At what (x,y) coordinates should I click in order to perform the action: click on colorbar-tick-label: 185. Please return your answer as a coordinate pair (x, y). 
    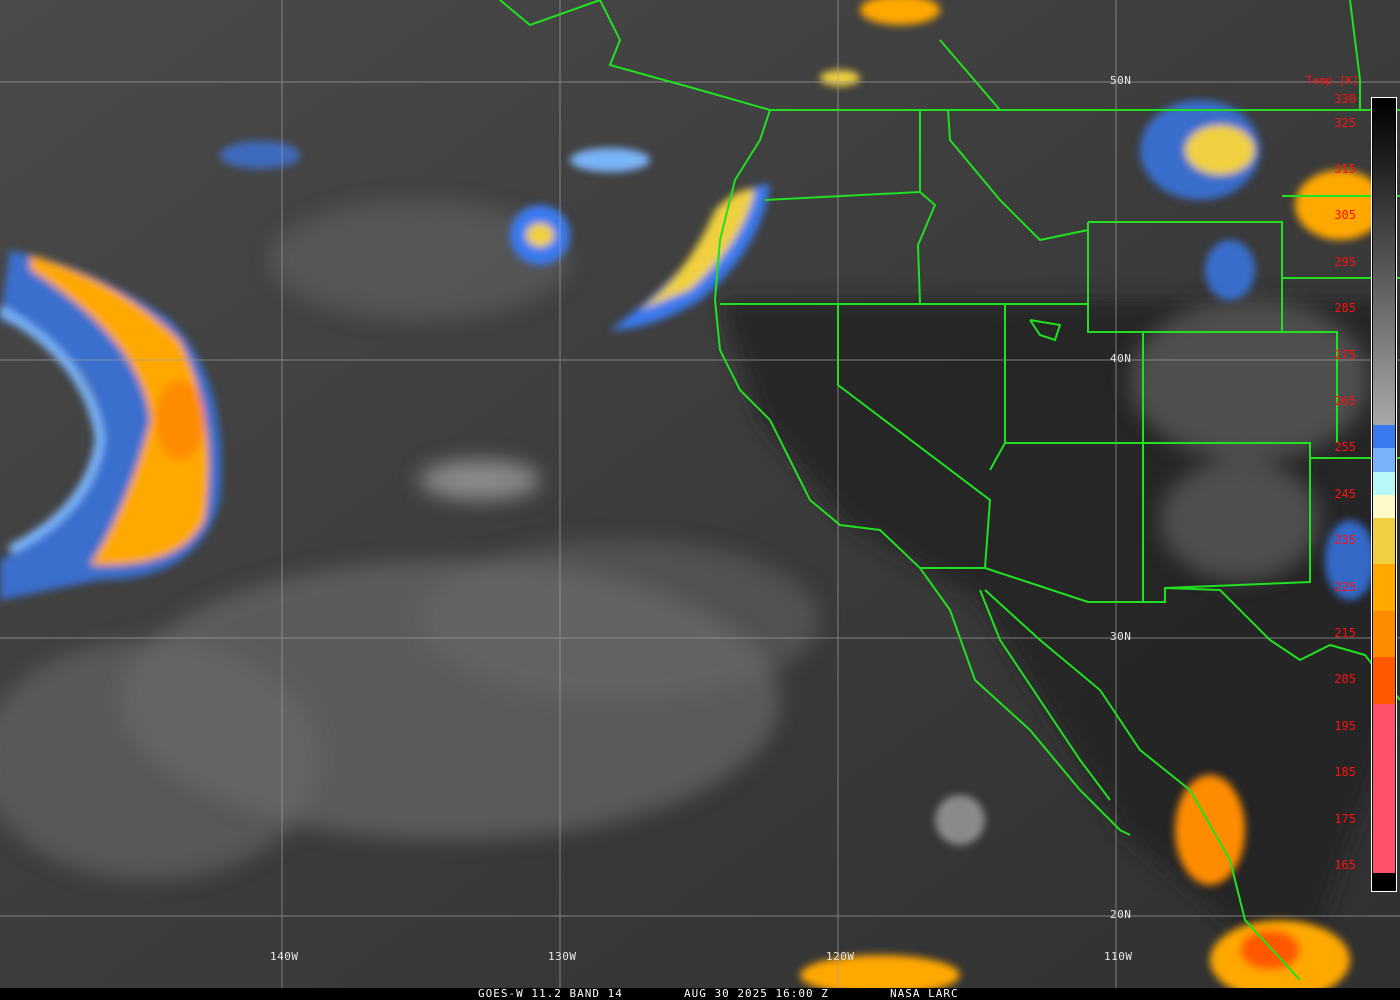
    Looking at the image, I should click on (1345, 772).